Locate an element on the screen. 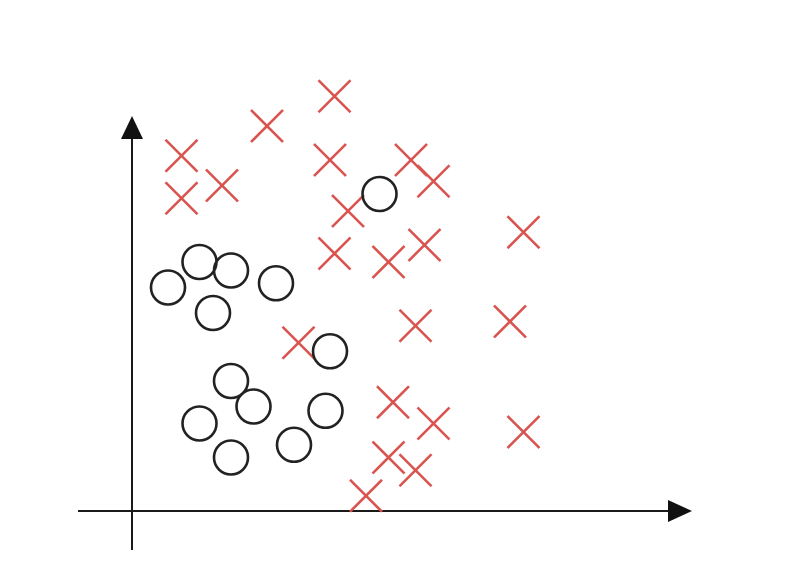 The height and width of the screenshot is (562, 800). y-axis-arrow is located at coordinates (132, 127).